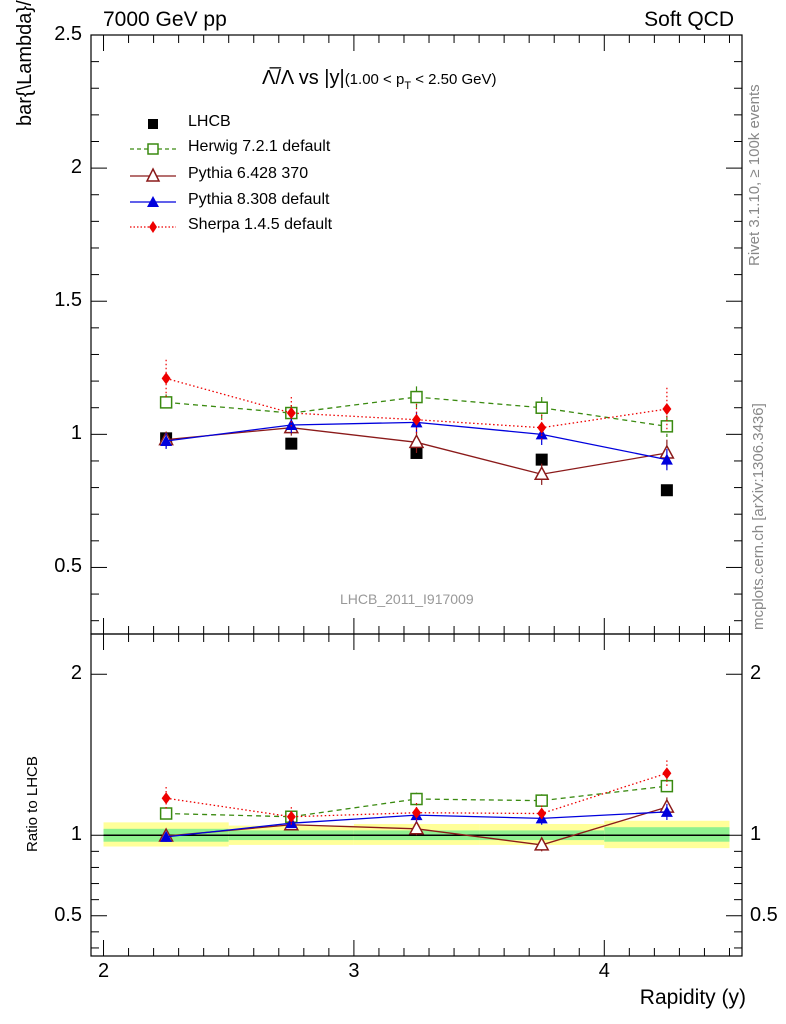 Image resolution: width=786 pixels, height=1024 pixels. I want to click on x-axis-title: Rapidity (y), so click(692, 997).